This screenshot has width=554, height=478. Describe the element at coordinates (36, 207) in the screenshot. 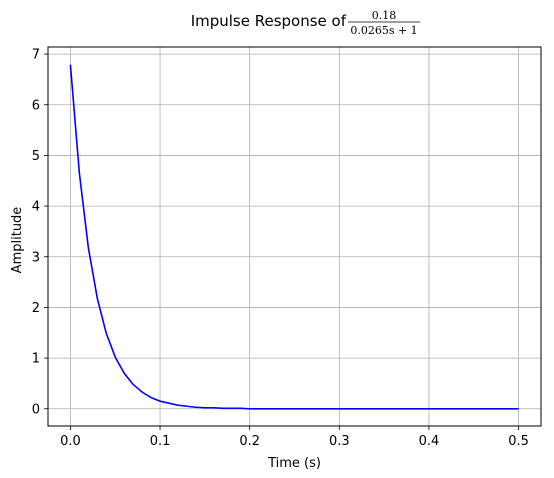

I see `y-tick-label: 4` at that location.